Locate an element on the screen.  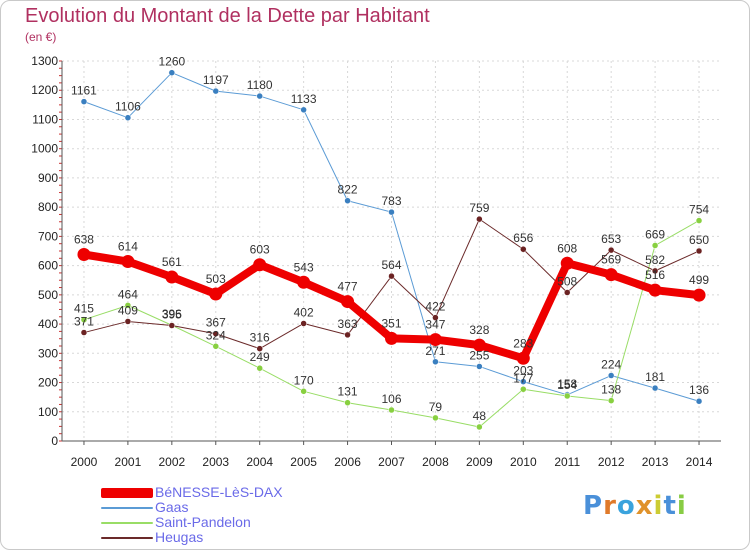
x-tick-label: 2008 is located at coordinates (435, 462).